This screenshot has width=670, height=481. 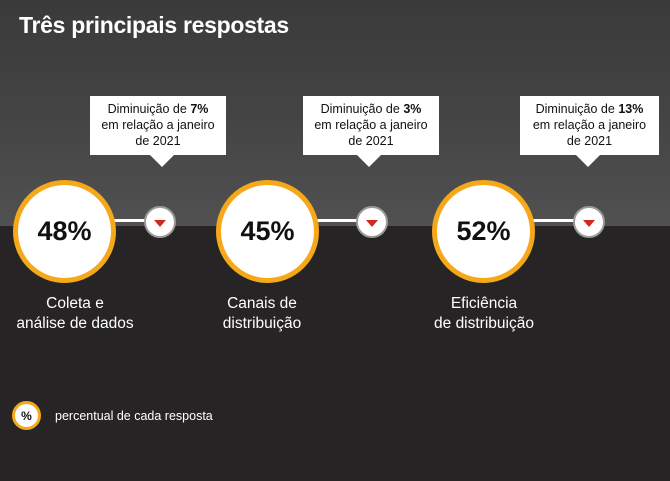 What do you see at coordinates (134, 416) in the screenshot?
I see `legend-text: percentual de cada resposta` at bounding box center [134, 416].